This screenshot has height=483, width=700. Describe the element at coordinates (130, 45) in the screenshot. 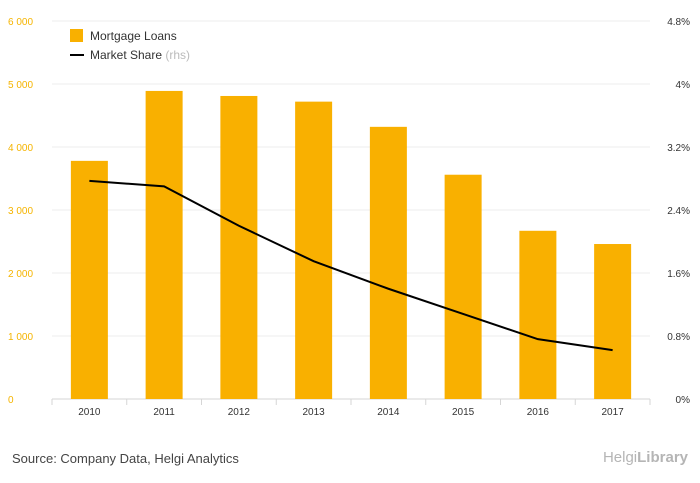

I see `legend: Mortgage Loans Market Share (rhs)` at that location.